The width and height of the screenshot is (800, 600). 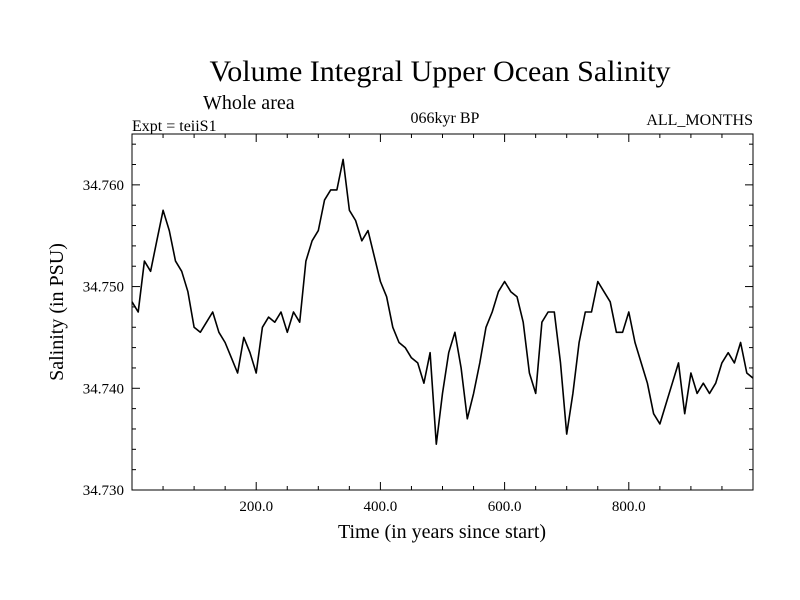 What do you see at coordinates (440, 71) in the screenshot?
I see `chart-title: Volume Integral Upper Ocean Salinity` at bounding box center [440, 71].